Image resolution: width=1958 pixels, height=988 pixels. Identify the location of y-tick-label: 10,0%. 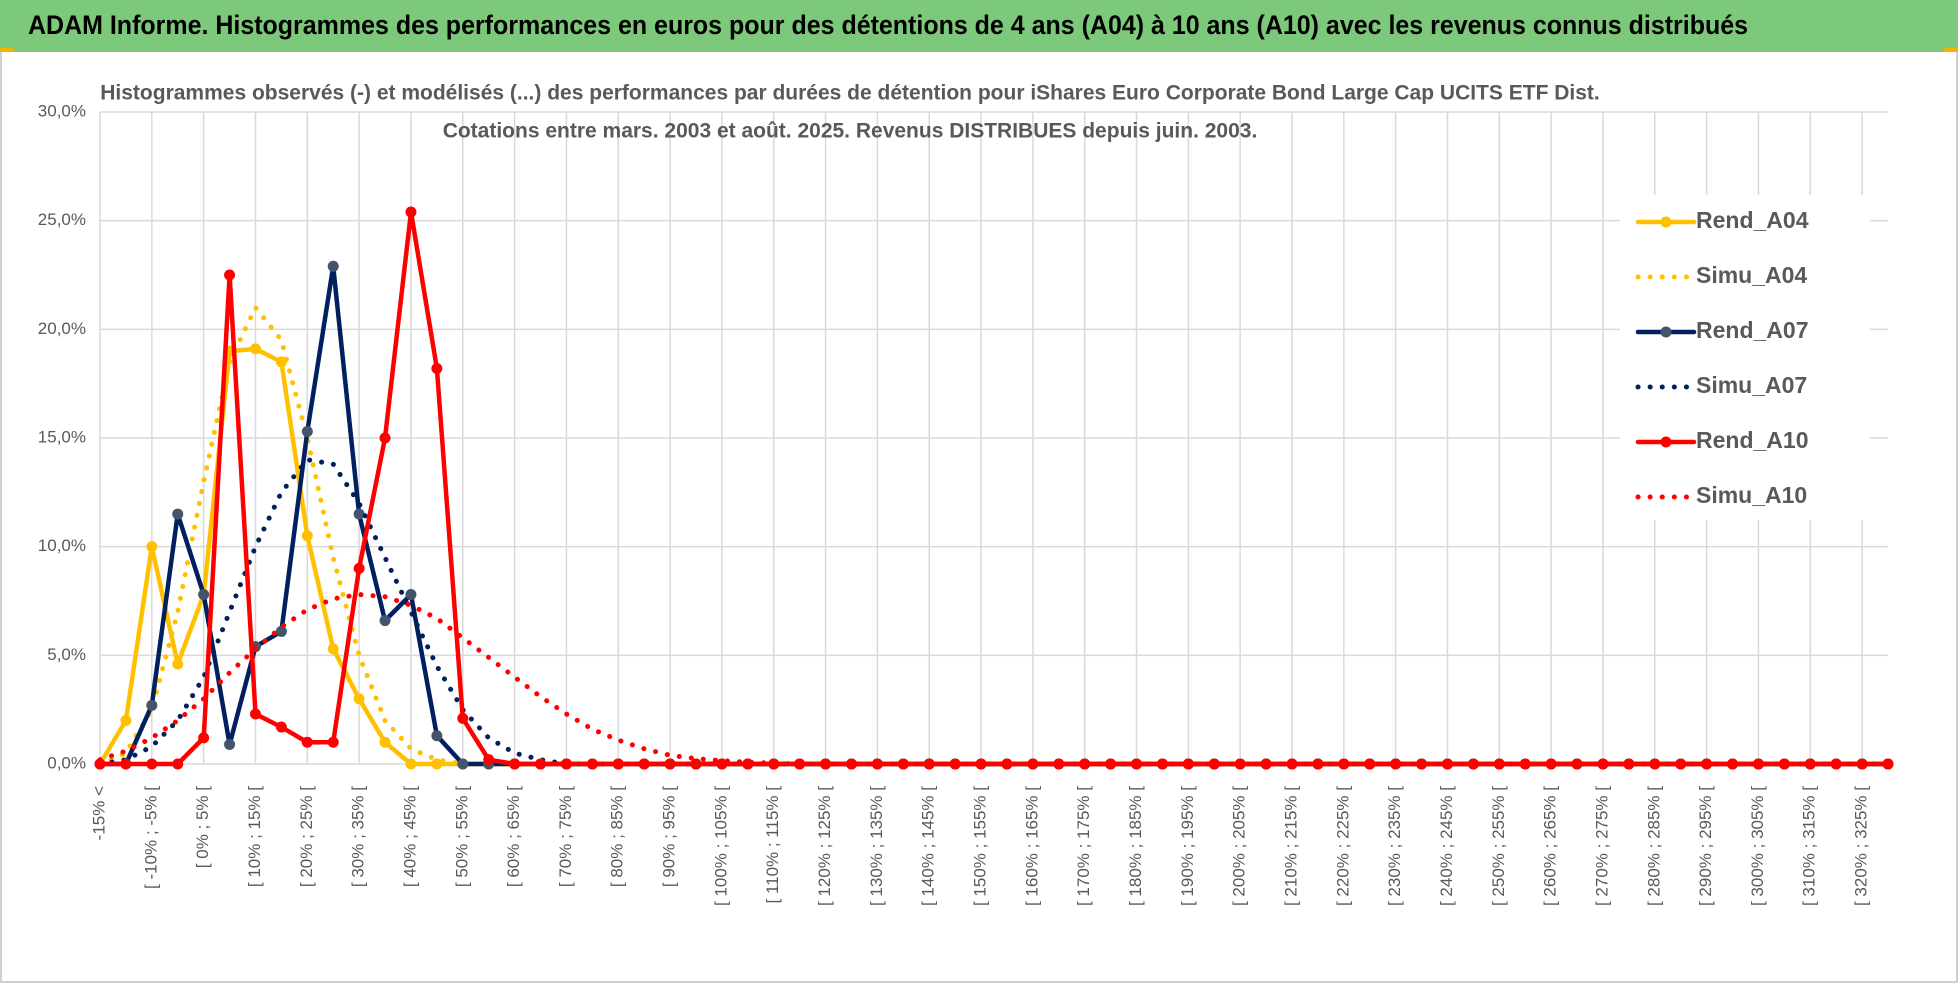
(62, 545).